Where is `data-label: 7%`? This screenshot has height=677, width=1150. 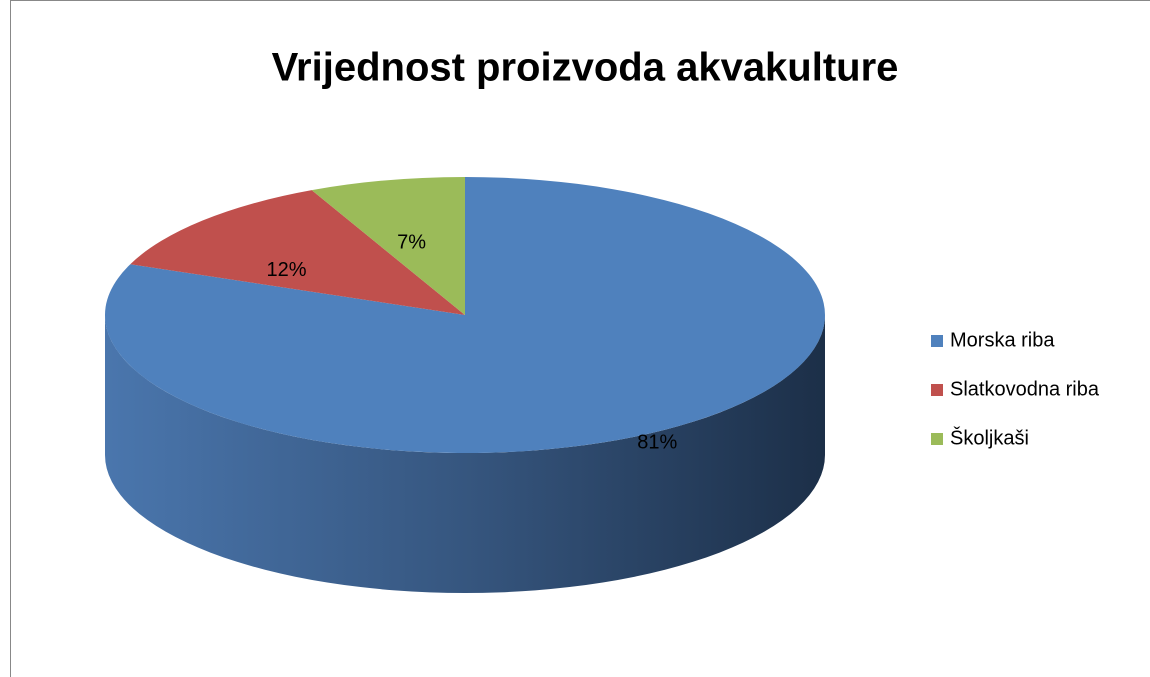
data-label: 7% is located at coordinates (411, 243).